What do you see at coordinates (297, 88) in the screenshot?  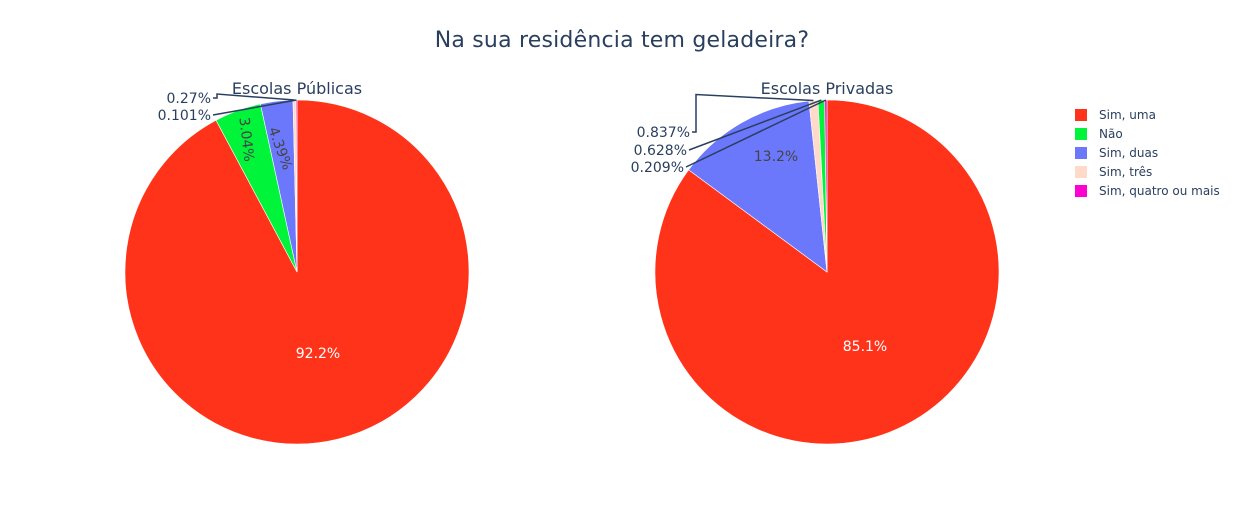 I see `subplot-title-publicas: Escolas Públicas` at bounding box center [297, 88].